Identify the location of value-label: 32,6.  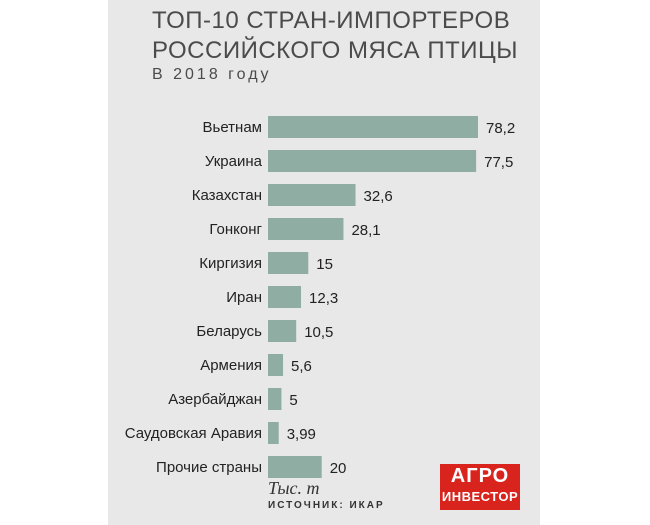
(378, 196).